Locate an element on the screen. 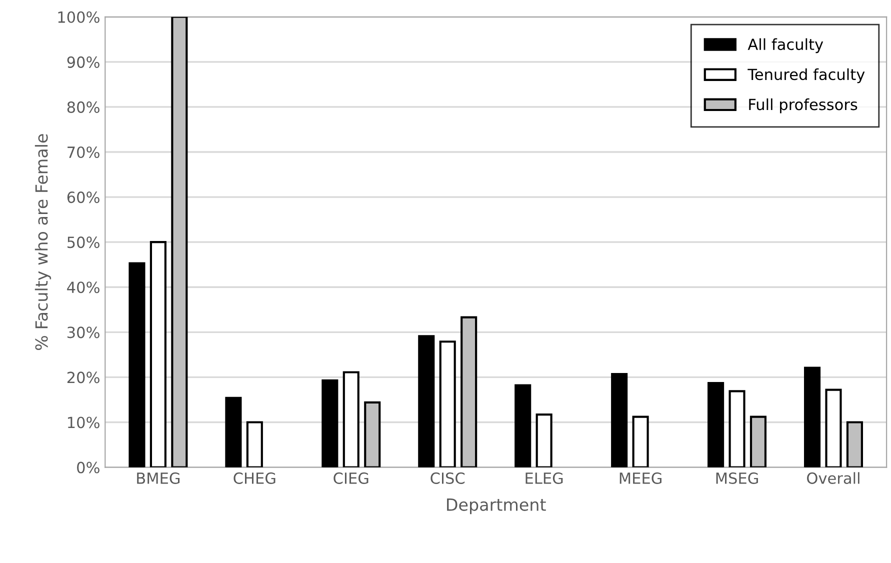 This screenshot has width=891, height=563. y-tick-label: 80% is located at coordinates (83, 107).